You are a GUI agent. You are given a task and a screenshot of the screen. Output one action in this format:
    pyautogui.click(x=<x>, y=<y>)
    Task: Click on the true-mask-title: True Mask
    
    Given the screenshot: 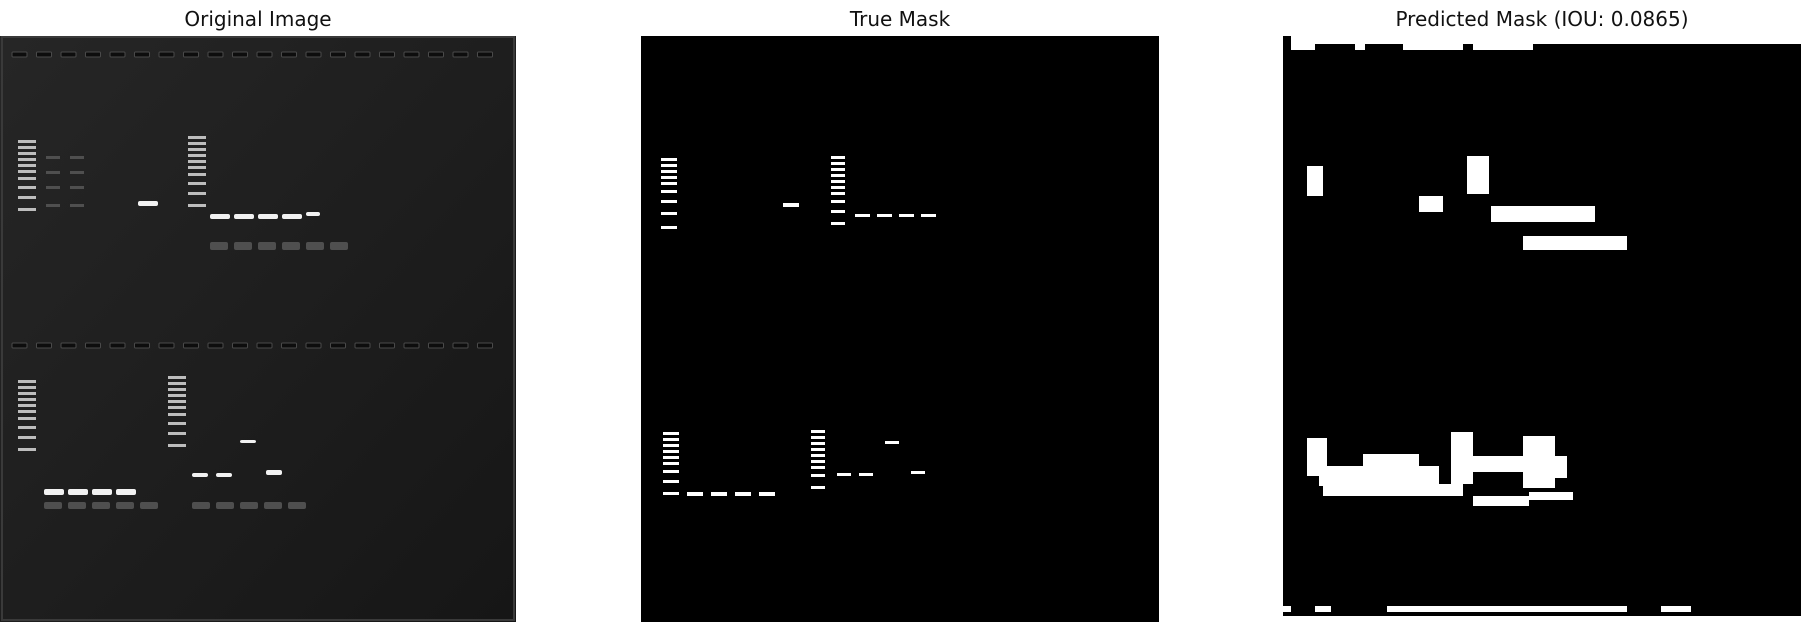 What is the action you would take?
    pyautogui.click(x=900, y=19)
    